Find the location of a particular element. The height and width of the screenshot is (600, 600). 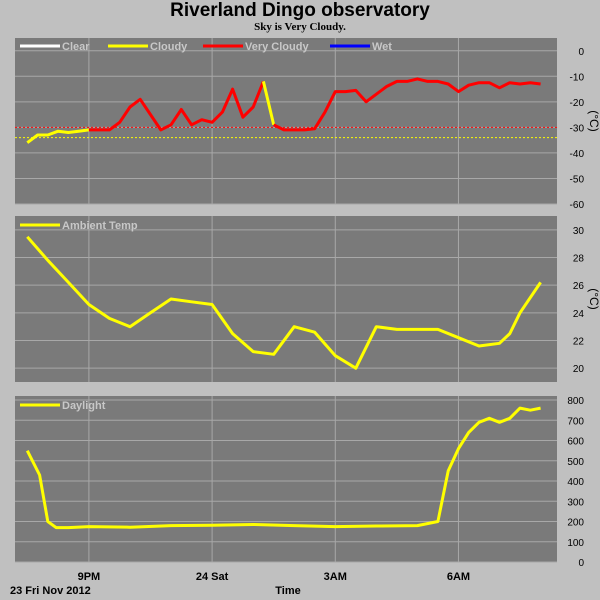

x-axis-title: Time is located at coordinates (287, 591).